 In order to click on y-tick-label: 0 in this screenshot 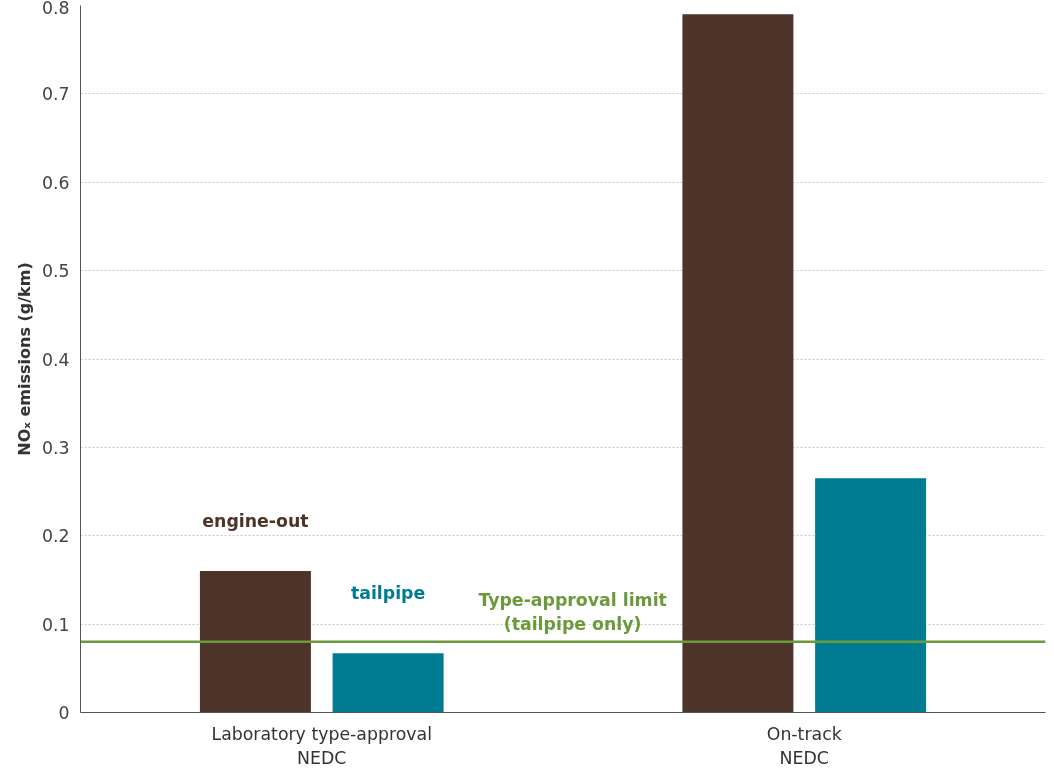, I will do `click(64, 713)`.